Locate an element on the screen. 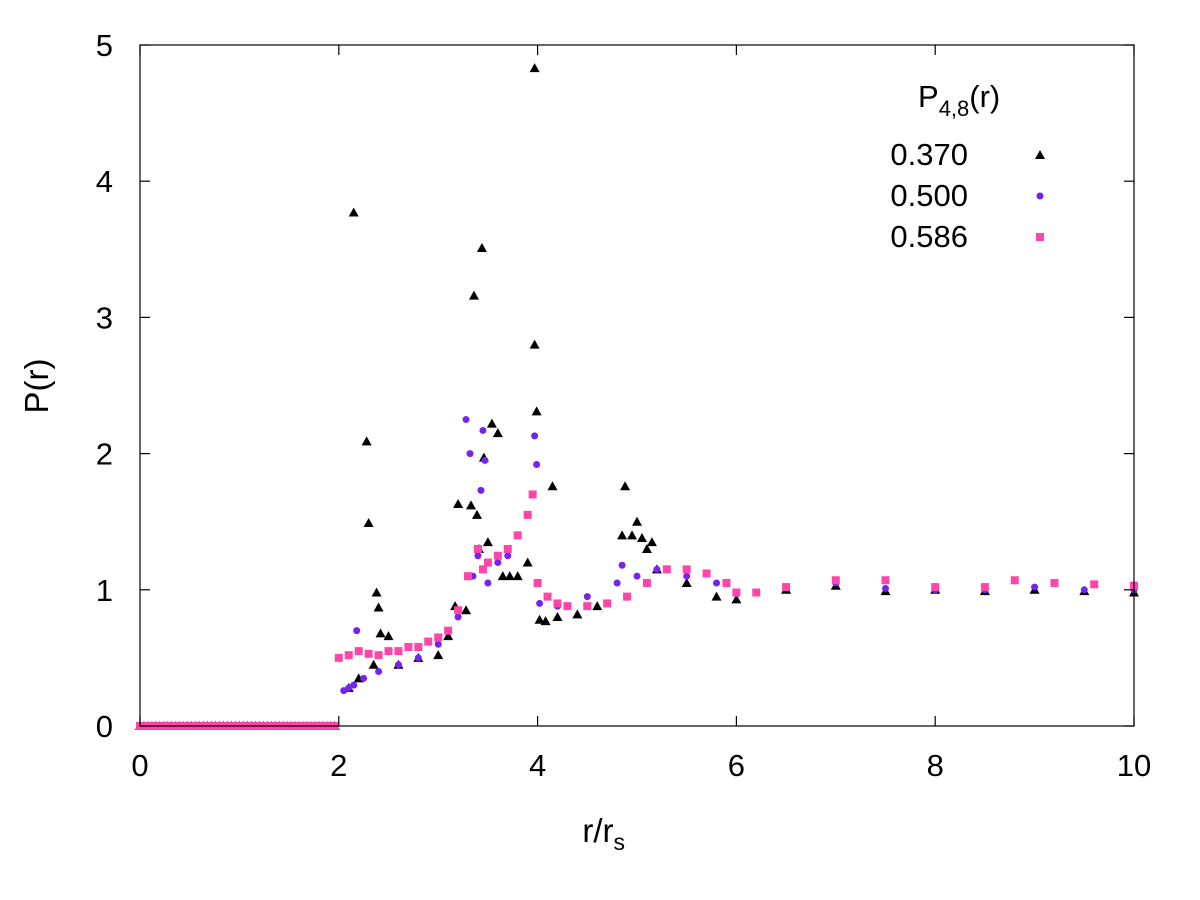 The width and height of the screenshot is (1200, 900). legend-label: 0.586 is located at coordinates (929, 236).